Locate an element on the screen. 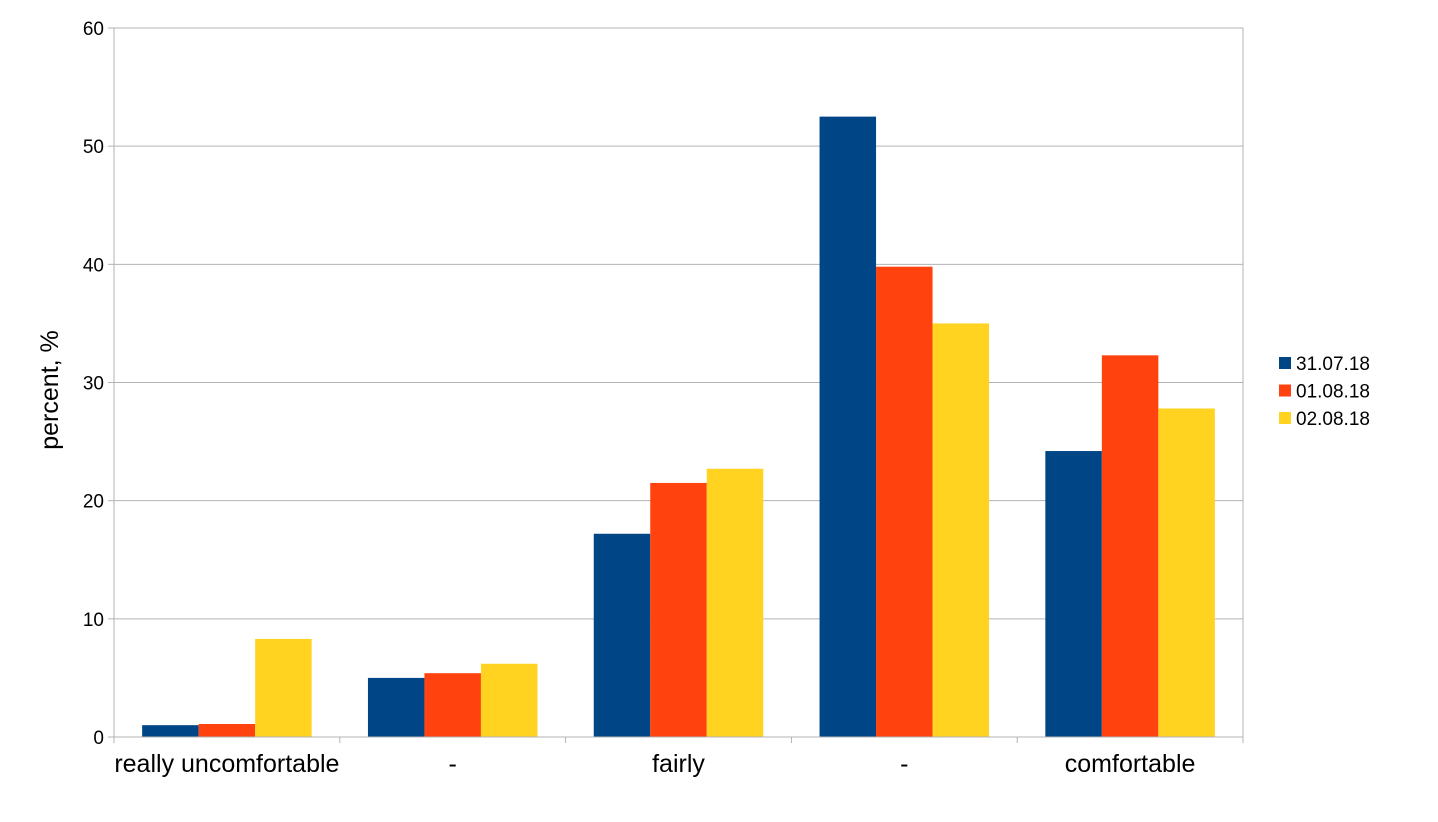 The image size is (1438, 822). x-category-label: fairly is located at coordinates (678, 764).